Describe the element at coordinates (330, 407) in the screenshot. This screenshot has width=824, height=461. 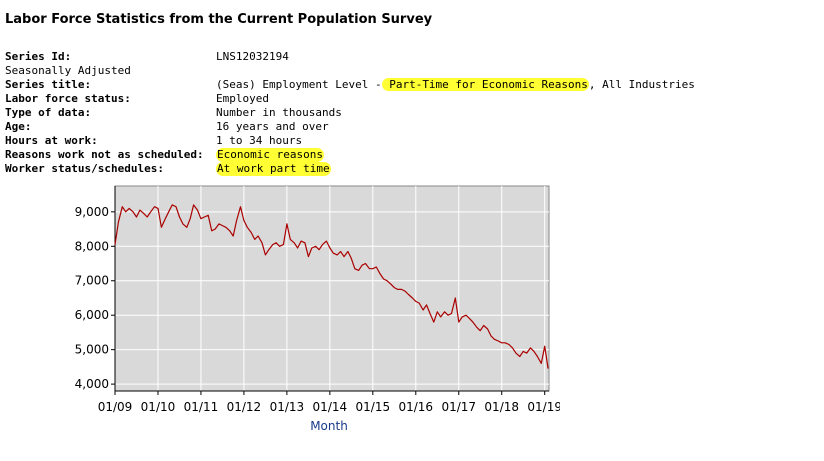
I see `x-tick-label: 01/14` at that location.